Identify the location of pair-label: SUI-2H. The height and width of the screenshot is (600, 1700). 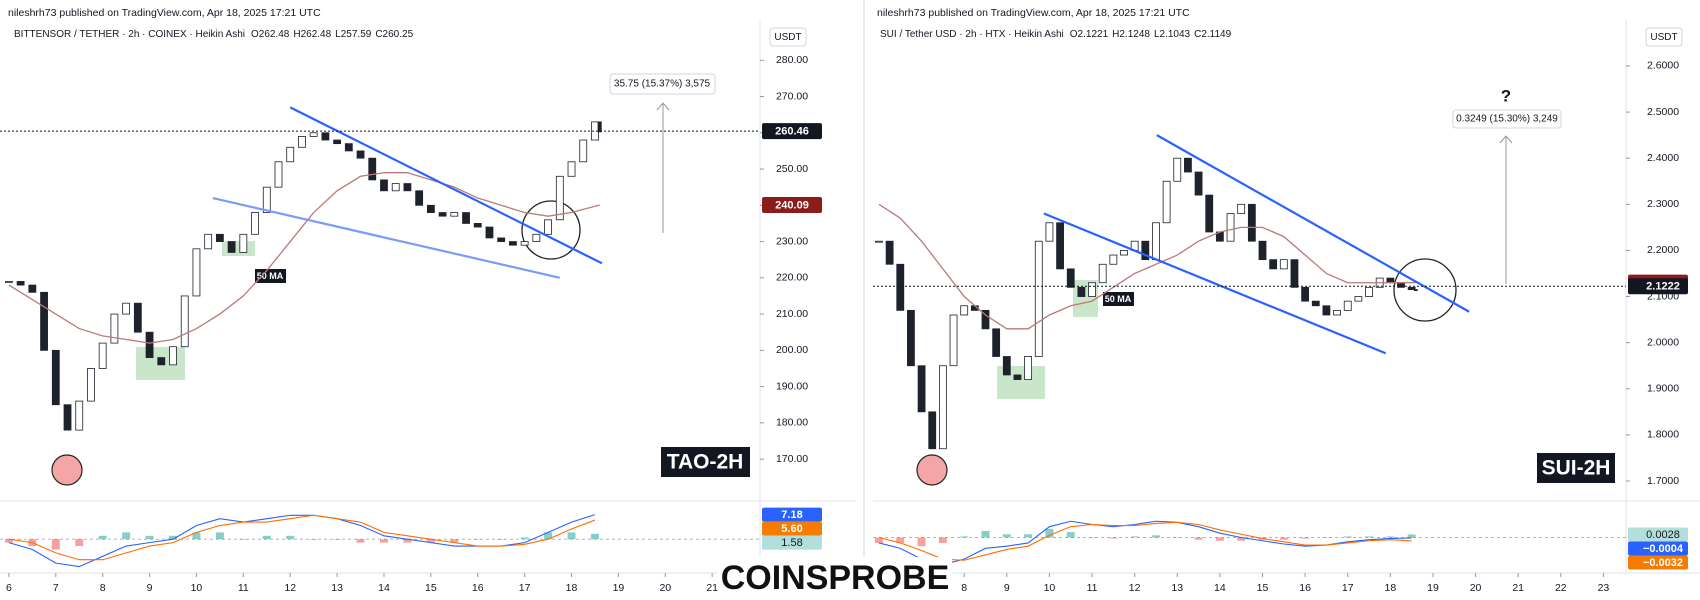
(1576, 468).